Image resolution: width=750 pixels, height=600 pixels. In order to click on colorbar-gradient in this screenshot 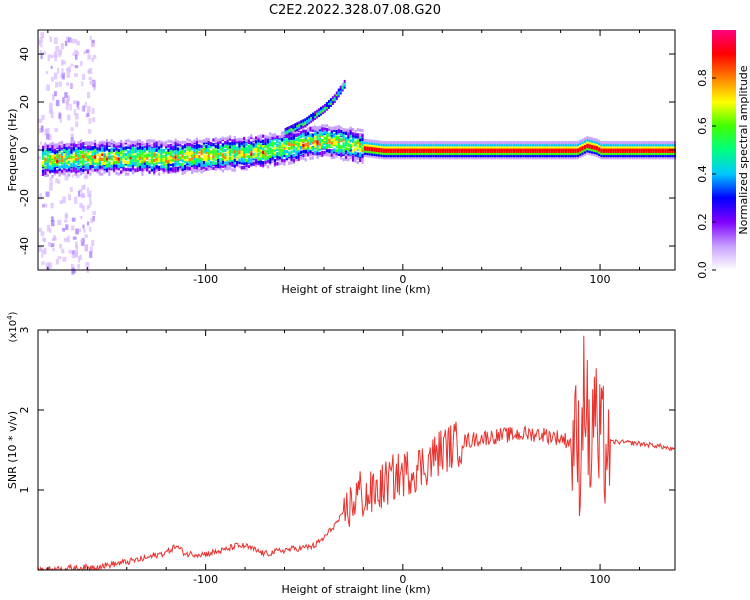, I will do `click(724, 150)`.